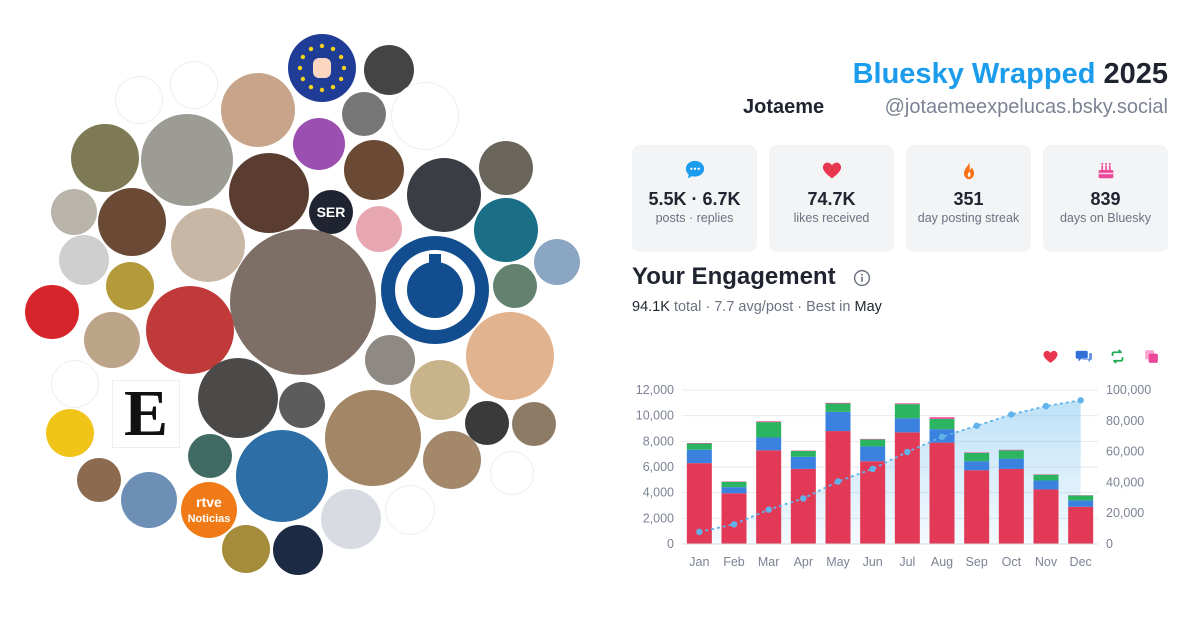 This screenshot has width=1200, height=630. I want to click on ser-avatar: SER, so click(331, 212).